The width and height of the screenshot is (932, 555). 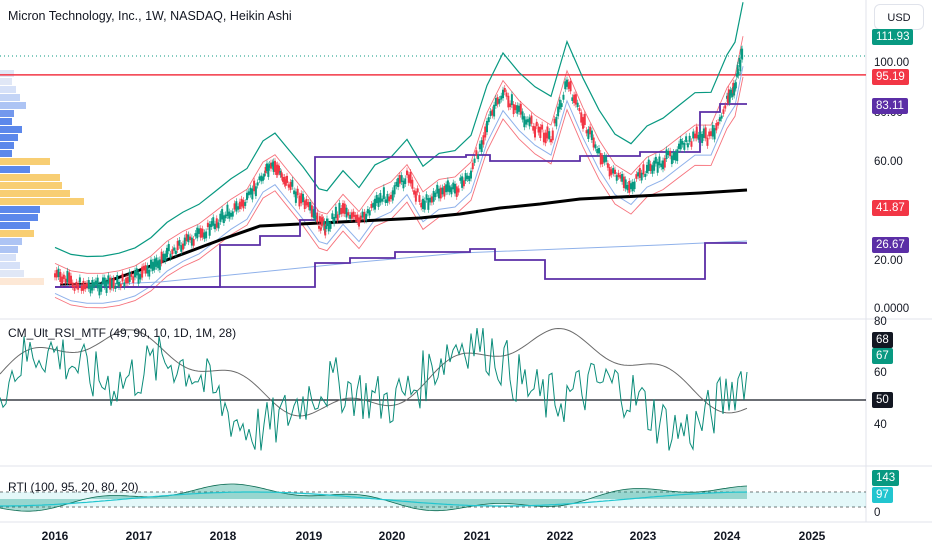 What do you see at coordinates (73, 487) in the screenshot?
I see `rti-legend: RTI (100, 95, 20, 80, 20)` at bounding box center [73, 487].